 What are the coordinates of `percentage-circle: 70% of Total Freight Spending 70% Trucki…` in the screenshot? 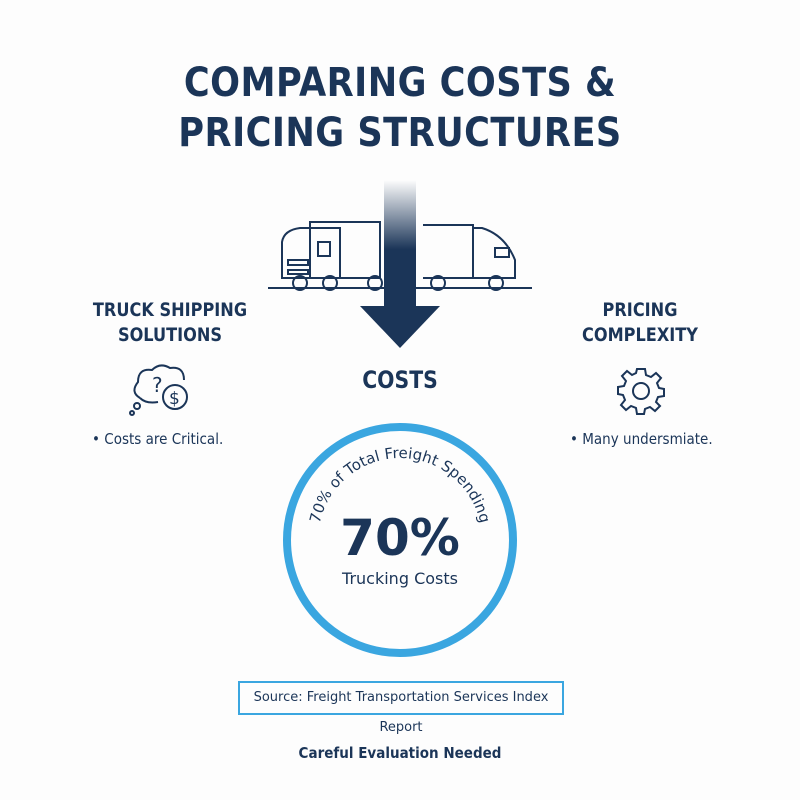 It's located at (400, 540).